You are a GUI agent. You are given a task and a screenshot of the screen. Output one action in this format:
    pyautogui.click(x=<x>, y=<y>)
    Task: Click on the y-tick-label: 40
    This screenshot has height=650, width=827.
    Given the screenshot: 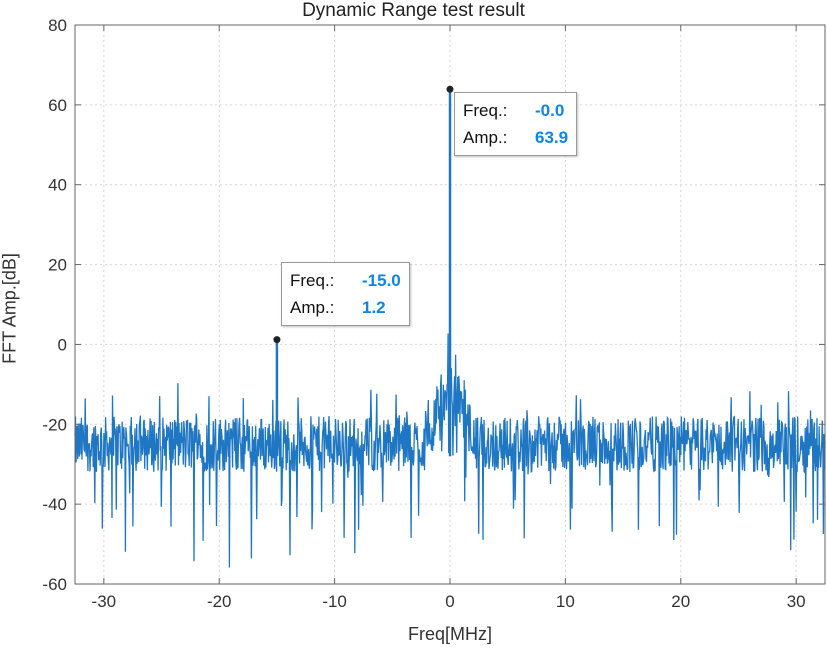 What is the action you would take?
    pyautogui.click(x=57, y=185)
    